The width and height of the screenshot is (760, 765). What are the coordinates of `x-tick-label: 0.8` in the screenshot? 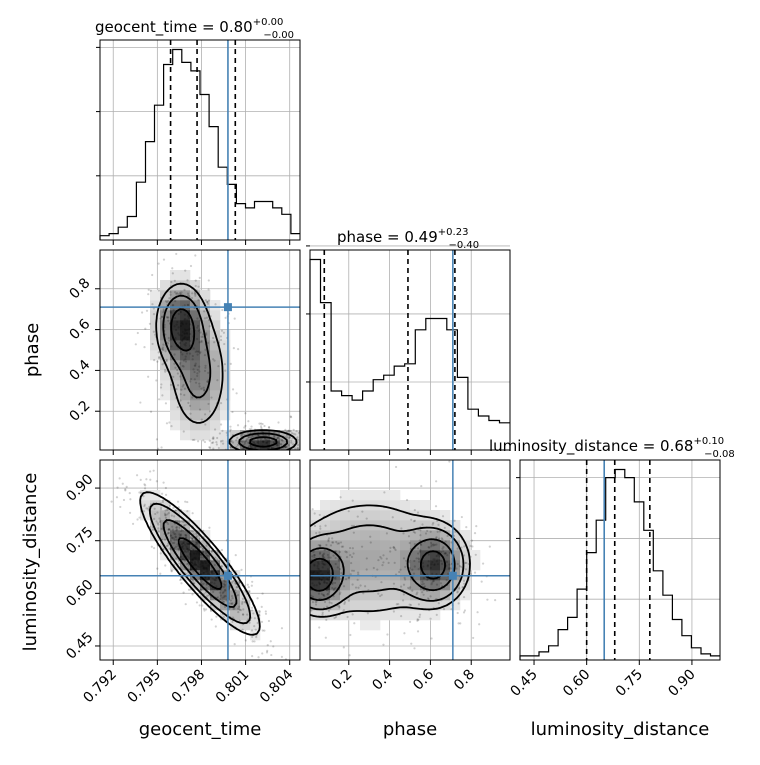 It's located at (464, 680).